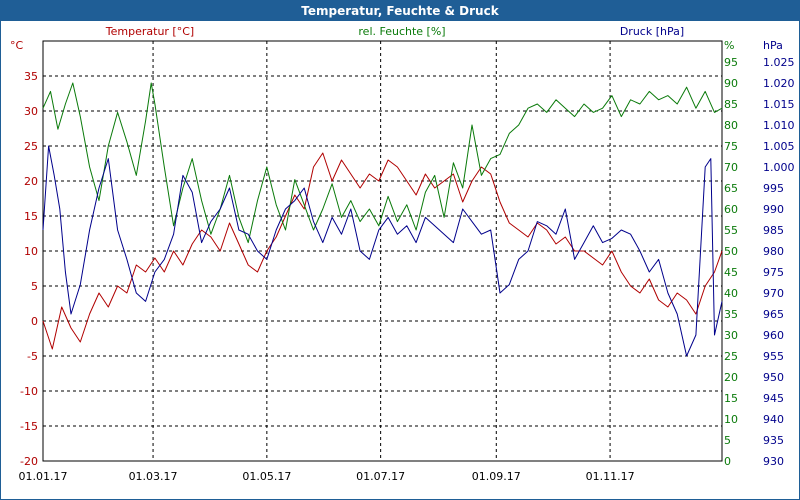  I want to click on temperature-tick-label: 25, so click(31, 146).